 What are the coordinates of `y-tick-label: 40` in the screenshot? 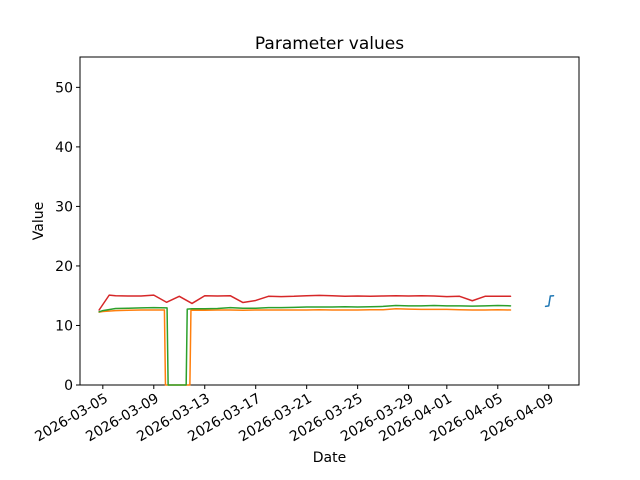 It's located at (64, 148).